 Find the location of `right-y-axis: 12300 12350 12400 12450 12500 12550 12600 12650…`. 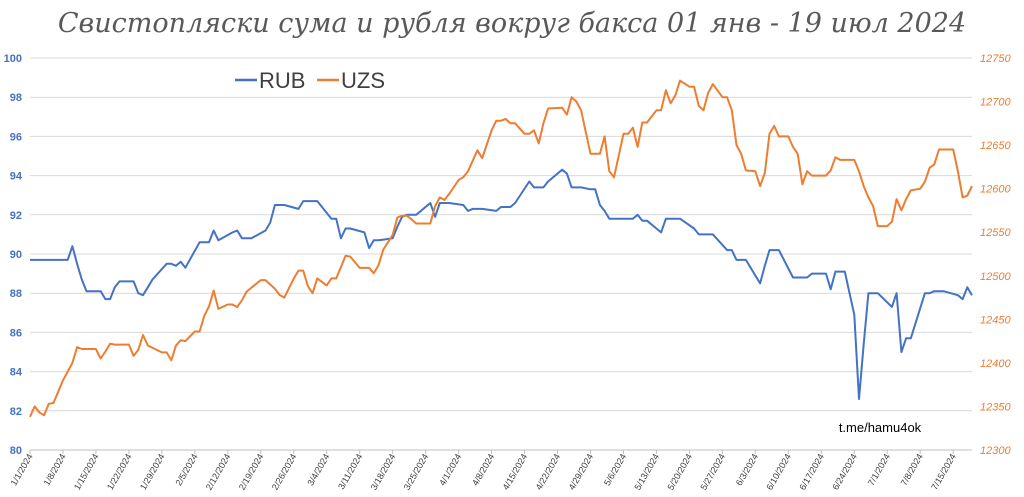

right-y-axis: 12300 12350 12400 12450 12500 12550 12600 12650… is located at coordinates (995, 255).